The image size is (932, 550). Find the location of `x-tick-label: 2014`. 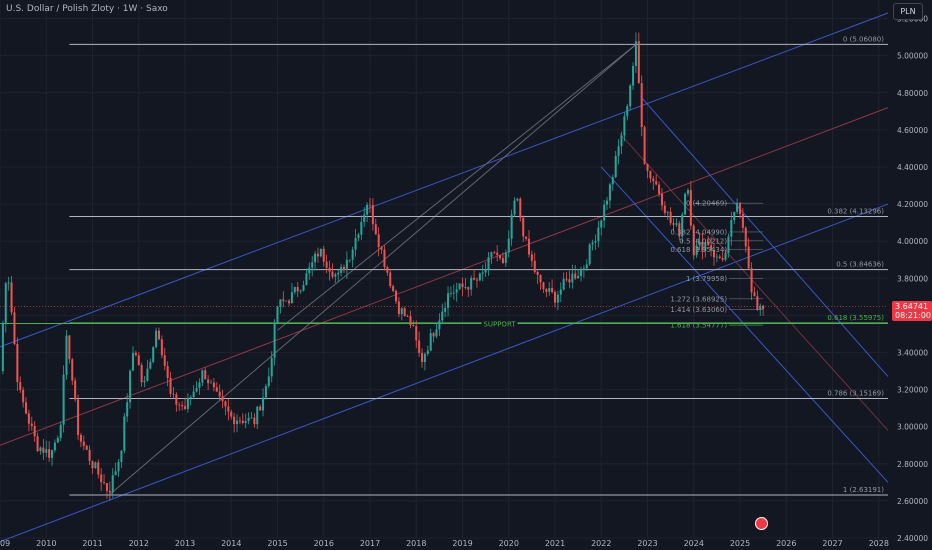

x-tick-label: 2014 is located at coordinates (231, 543).